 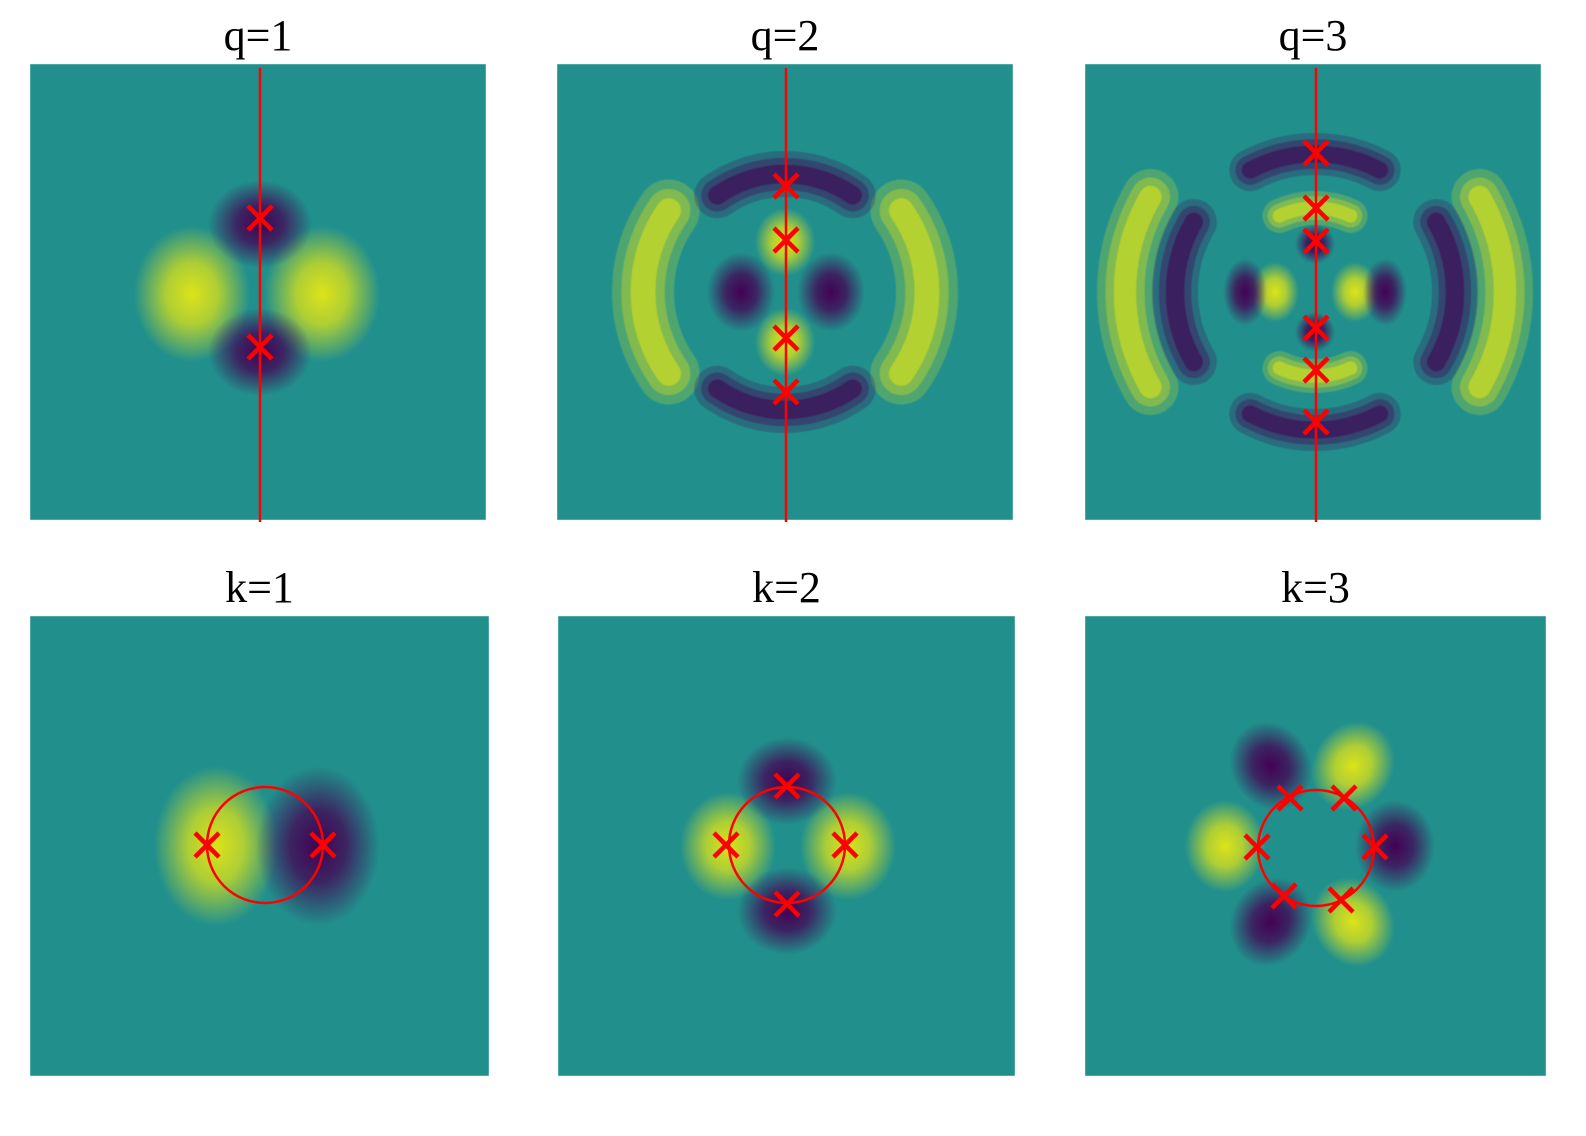 I want to click on panel-k3: k=3, so click(x=1315, y=822).